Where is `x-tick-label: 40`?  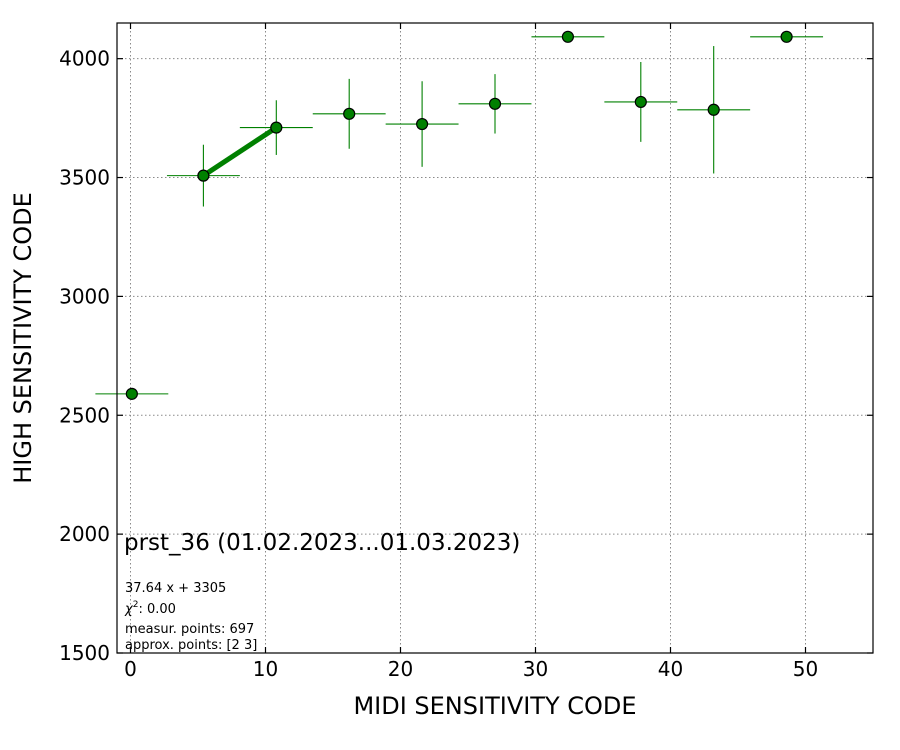 x-tick-label: 40 is located at coordinates (670, 669).